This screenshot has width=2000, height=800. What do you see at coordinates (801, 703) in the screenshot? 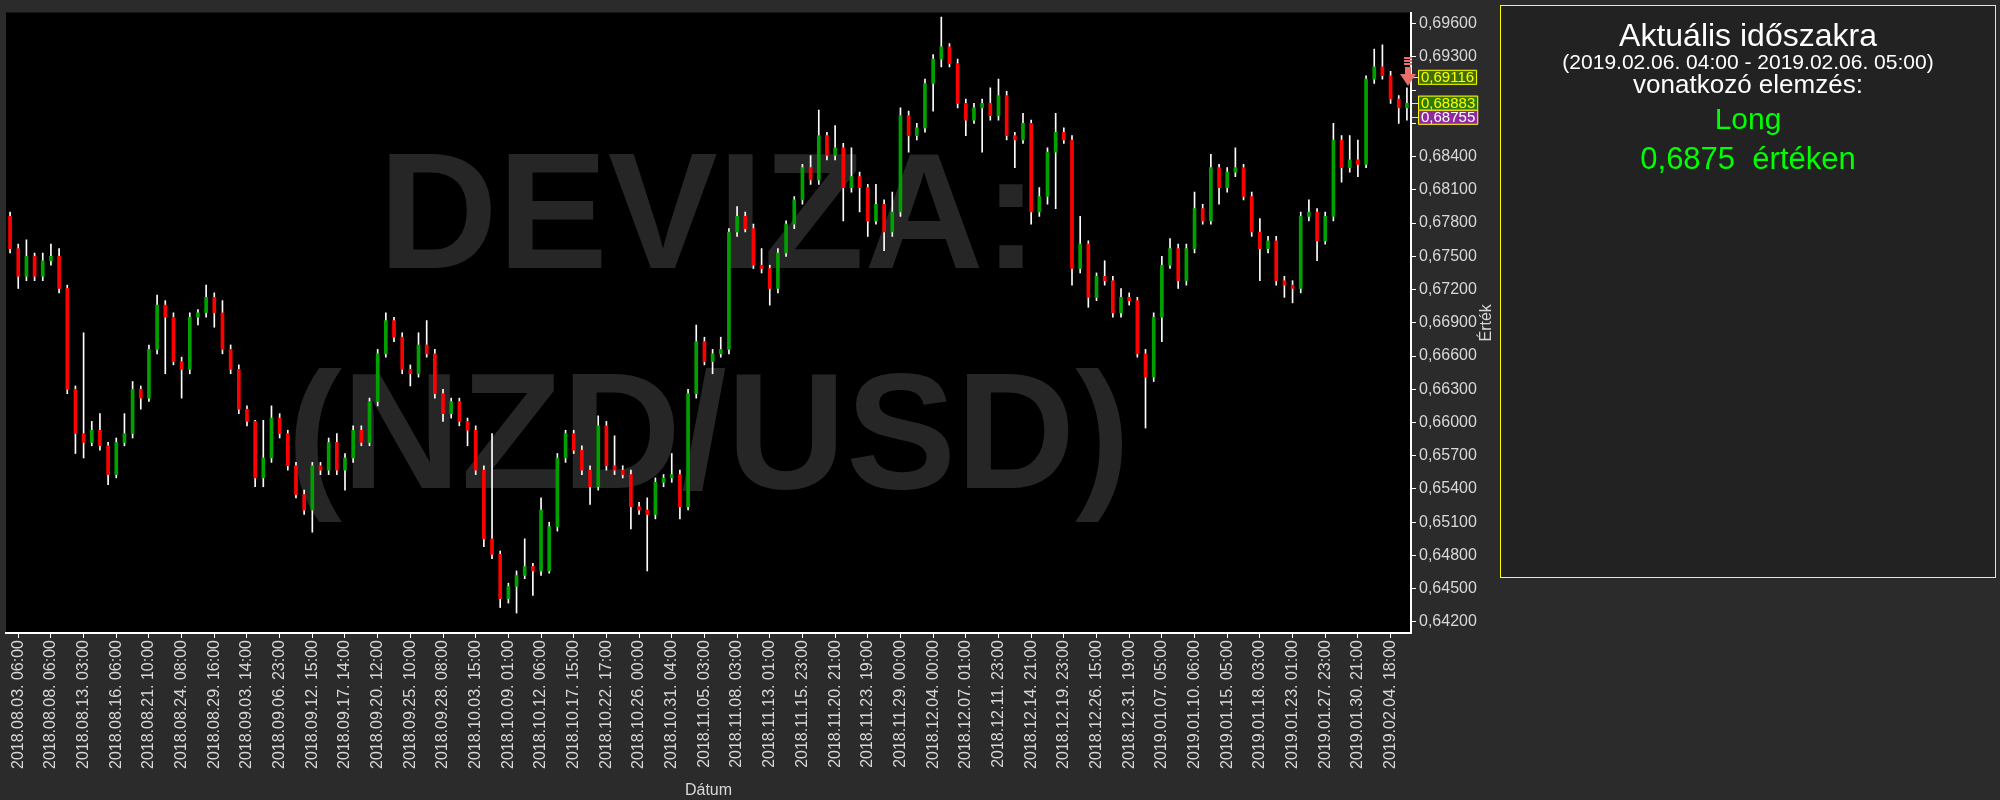
I see `x-tick-label: 2018.11.15. 23:00` at bounding box center [801, 703].